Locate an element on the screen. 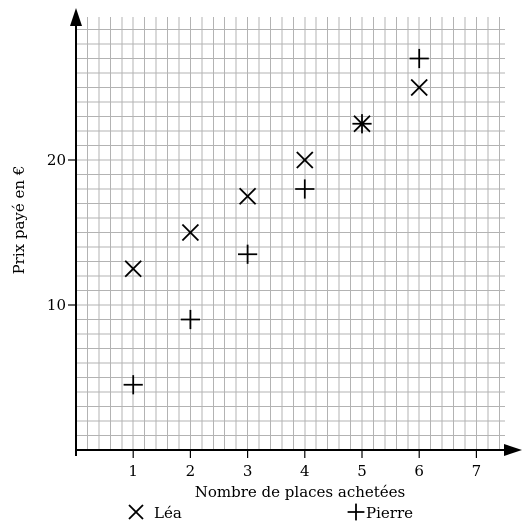 The image size is (526, 526). x-axis-label: Nombre de places achetées is located at coordinates (300, 492).